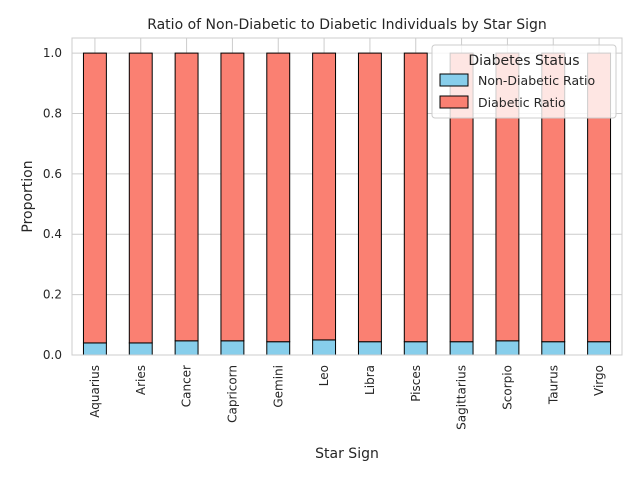  Describe the element at coordinates (507, 387) in the screenshot. I see `x-tick-label: Scorpio` at that location.